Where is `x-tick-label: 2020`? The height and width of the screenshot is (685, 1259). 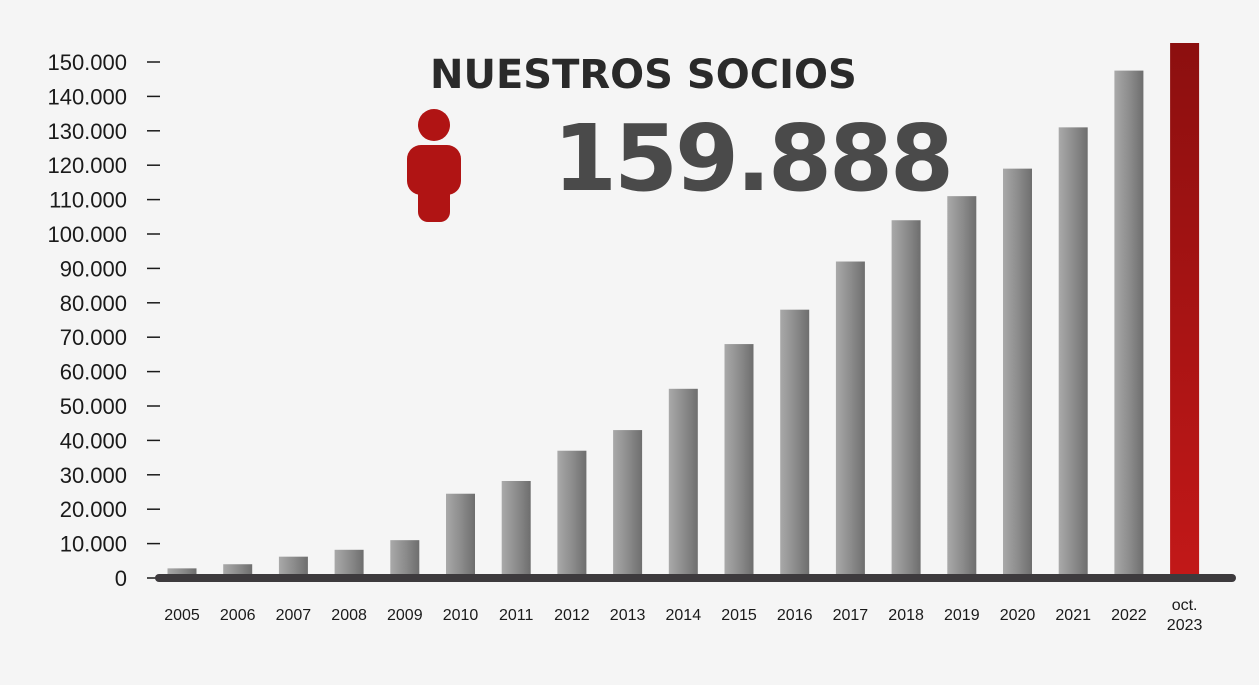 x-tick-label: 2020 is located at coordinates (1018, 615).